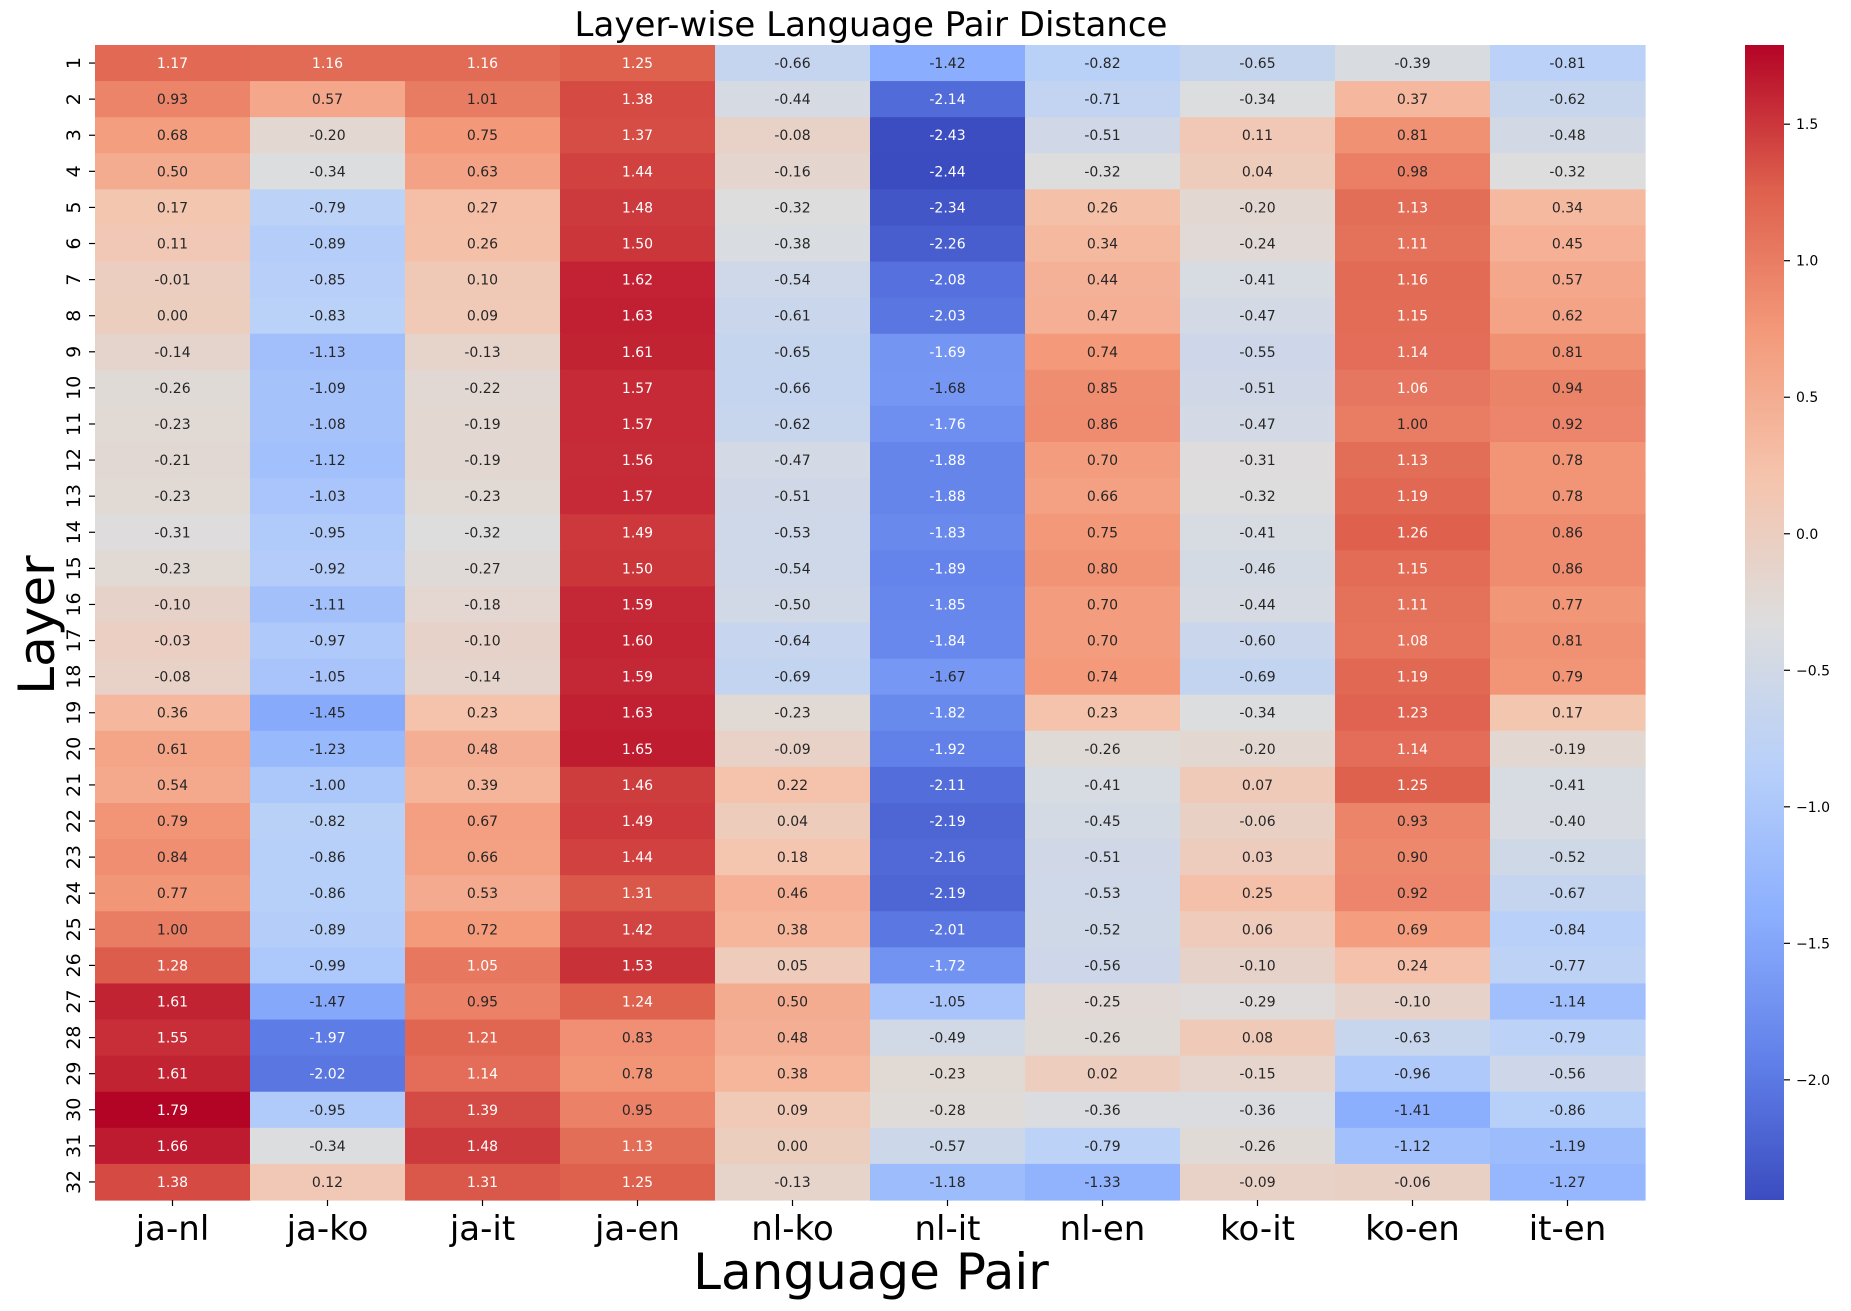 The height and width of the screenshot is (1311, 1851). I want to click on cell-value-label: 0.26, so click(1102, 208).